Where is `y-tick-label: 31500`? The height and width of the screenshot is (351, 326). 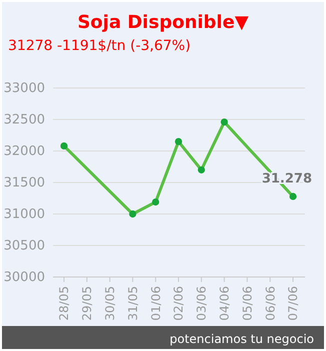 y-tick-label: 31500 is located at coordinates (24, 183).